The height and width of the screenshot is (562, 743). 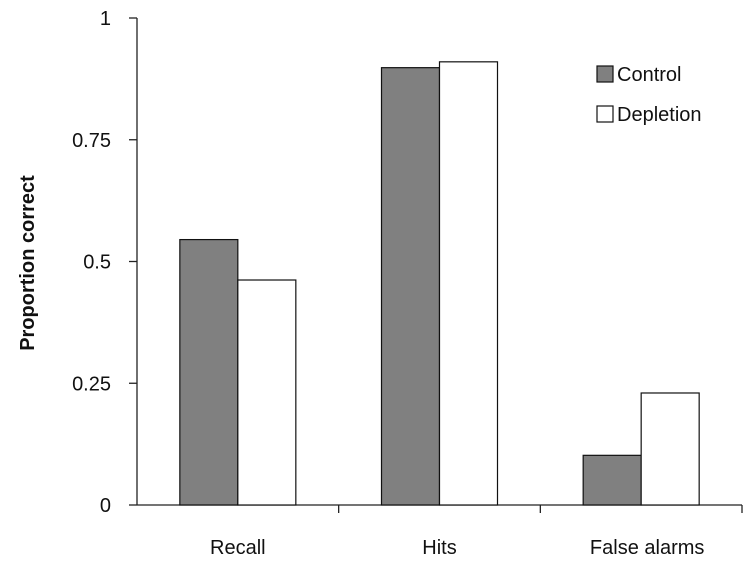 I want to click on y-axis-label: Proportion correct, so click(x=28, y=263).